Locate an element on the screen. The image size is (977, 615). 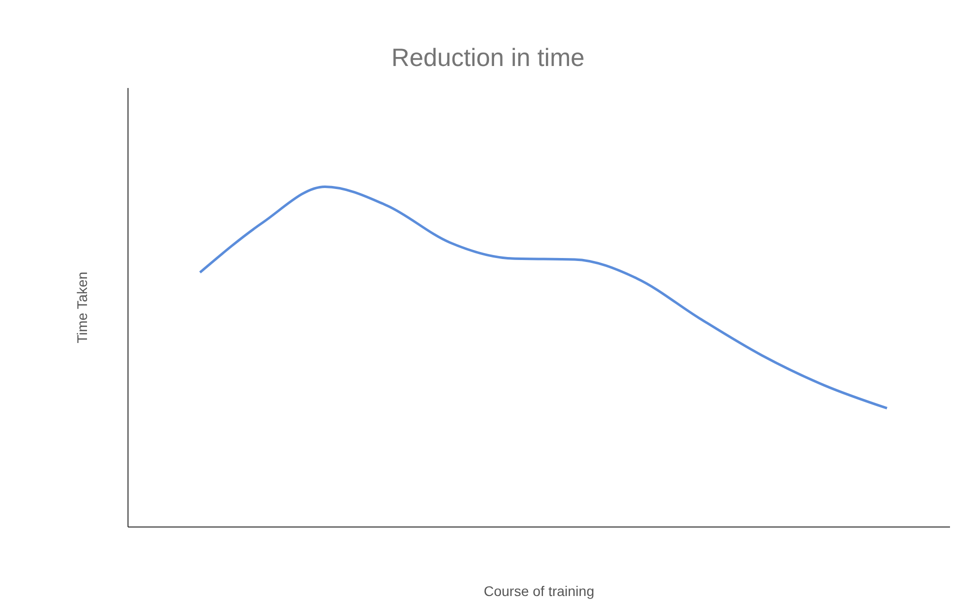
chart-title: Reduction in time is located at coordinates (488, 58).